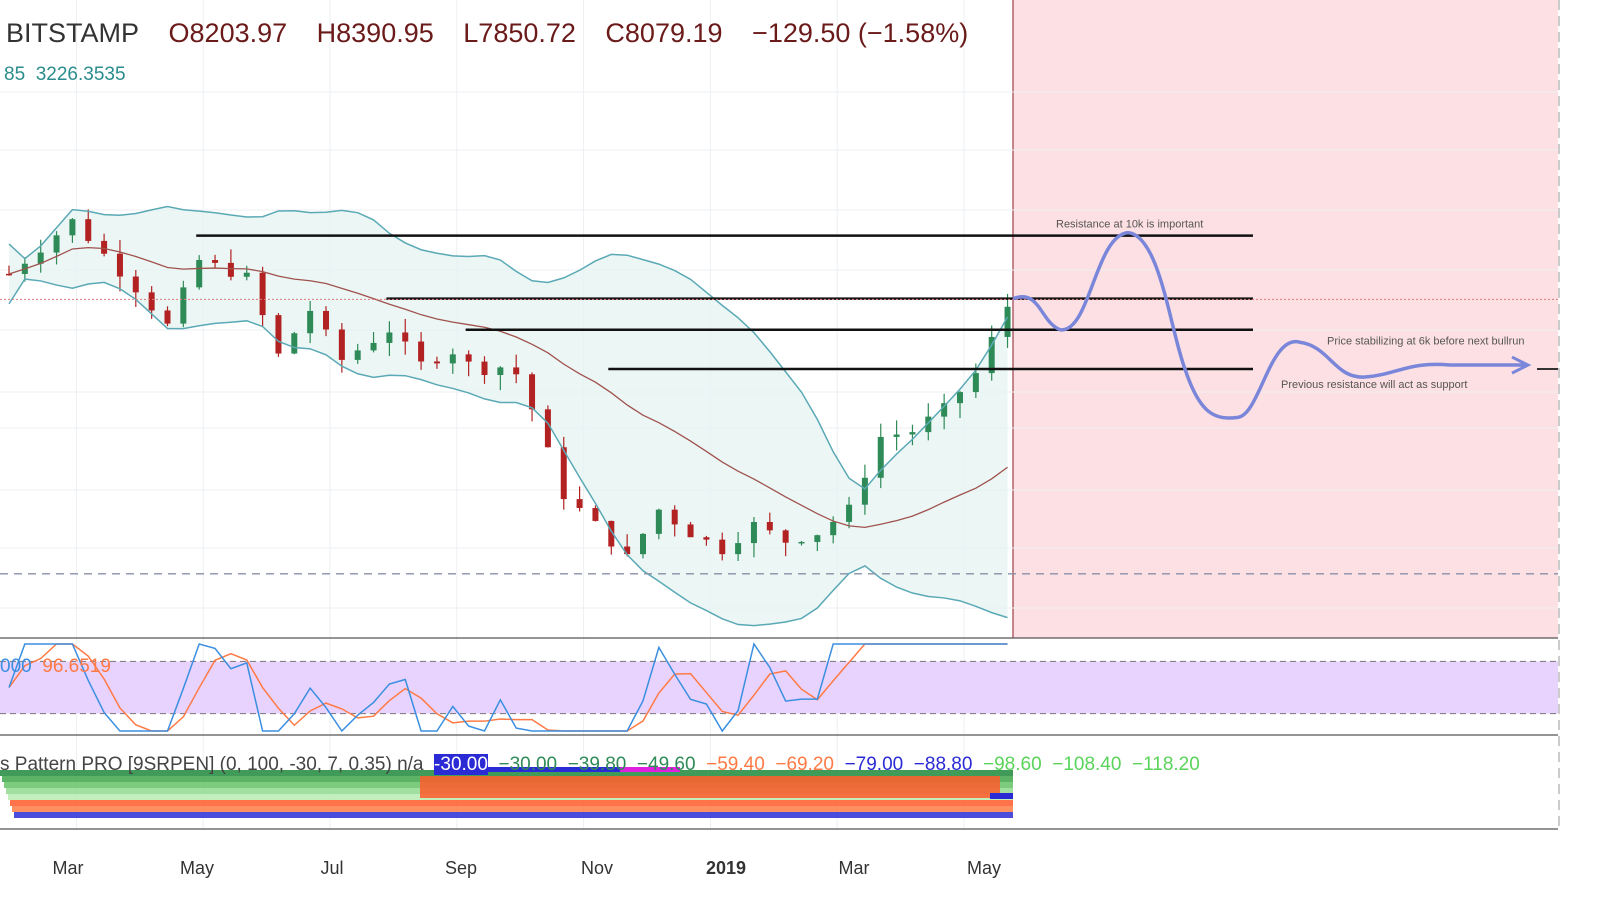  I want to click on bollinger-legend: 85 3226.3535, so click(65, 75).